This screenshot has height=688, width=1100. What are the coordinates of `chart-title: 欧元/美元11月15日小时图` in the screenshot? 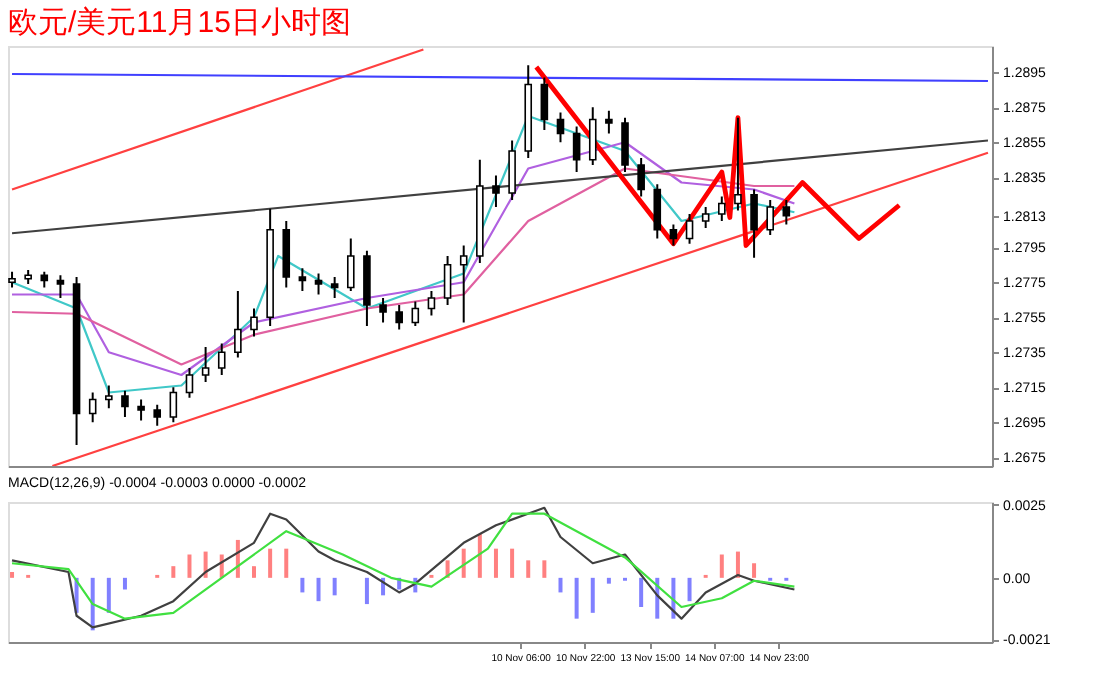 It's located at (179, 23).